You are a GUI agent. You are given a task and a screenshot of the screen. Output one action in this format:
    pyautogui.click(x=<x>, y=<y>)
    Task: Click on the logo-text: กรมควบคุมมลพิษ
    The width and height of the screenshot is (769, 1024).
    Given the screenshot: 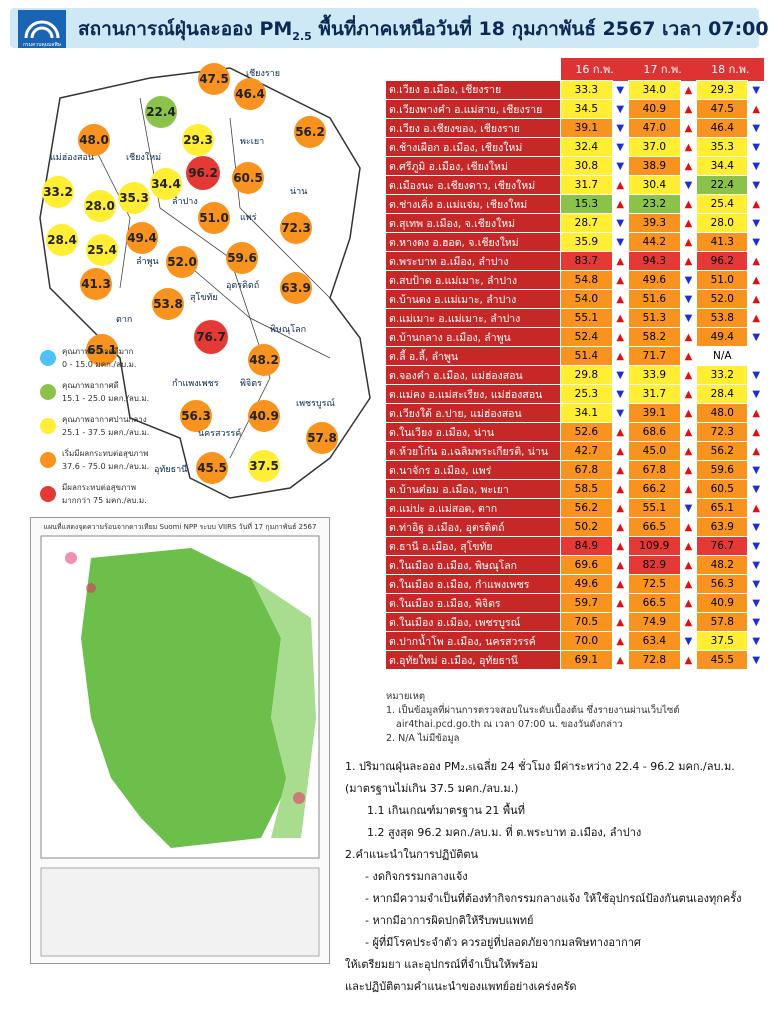 What is the action you would take?
    pyautogui.click(x=42, y=44)
    